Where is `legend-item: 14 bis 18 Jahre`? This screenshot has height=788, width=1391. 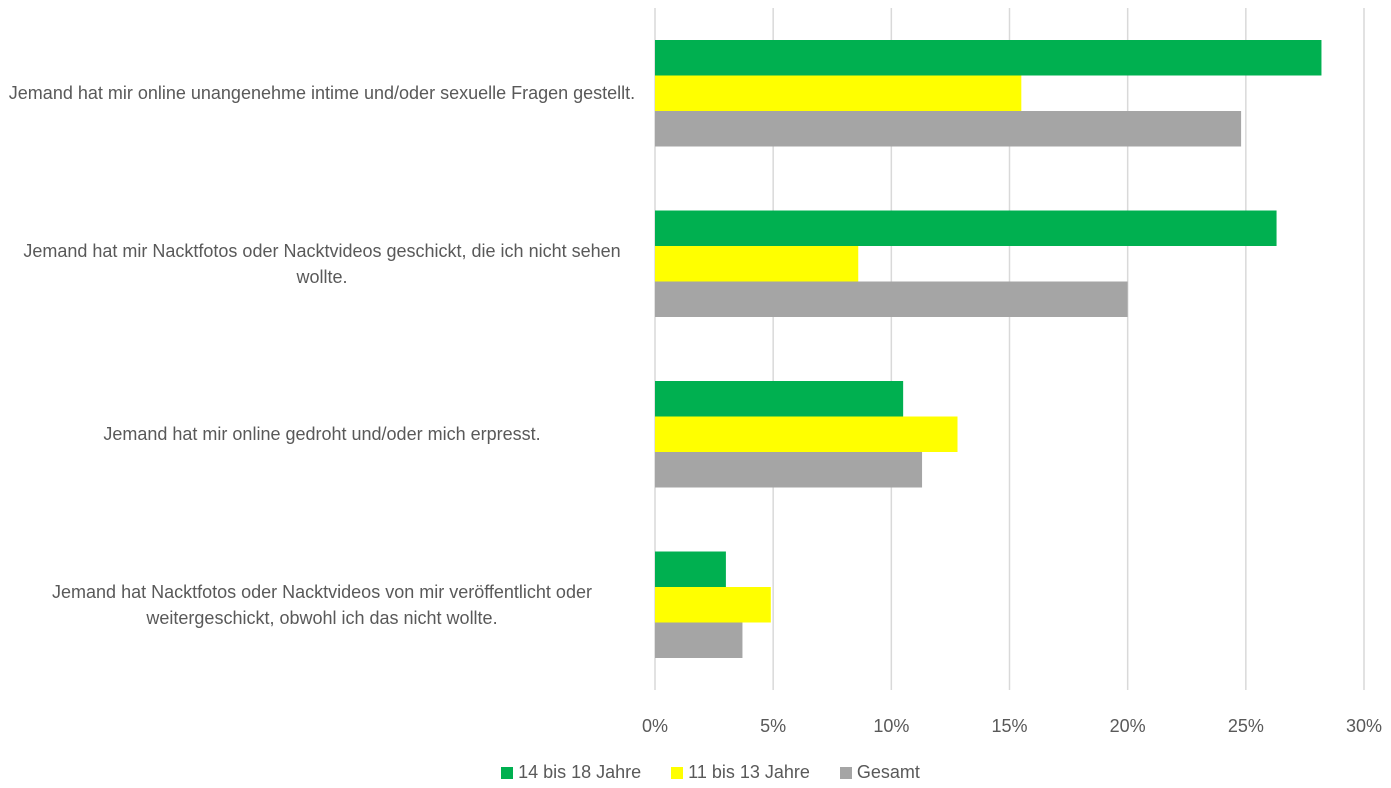 legend-item: 14 bis 18 Jahre is located at coordinates (571, 772).